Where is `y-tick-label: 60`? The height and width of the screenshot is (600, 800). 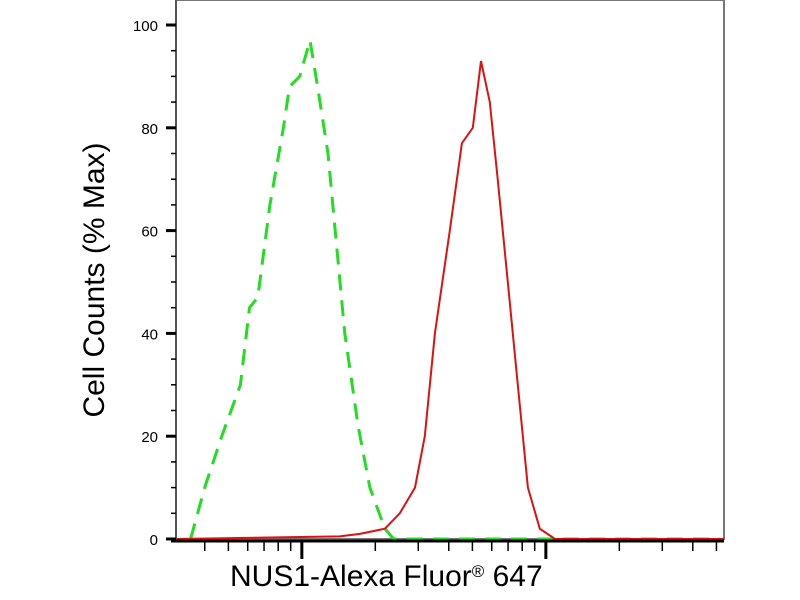
y-tick-label: 60 is located at coordinates (149, 232).